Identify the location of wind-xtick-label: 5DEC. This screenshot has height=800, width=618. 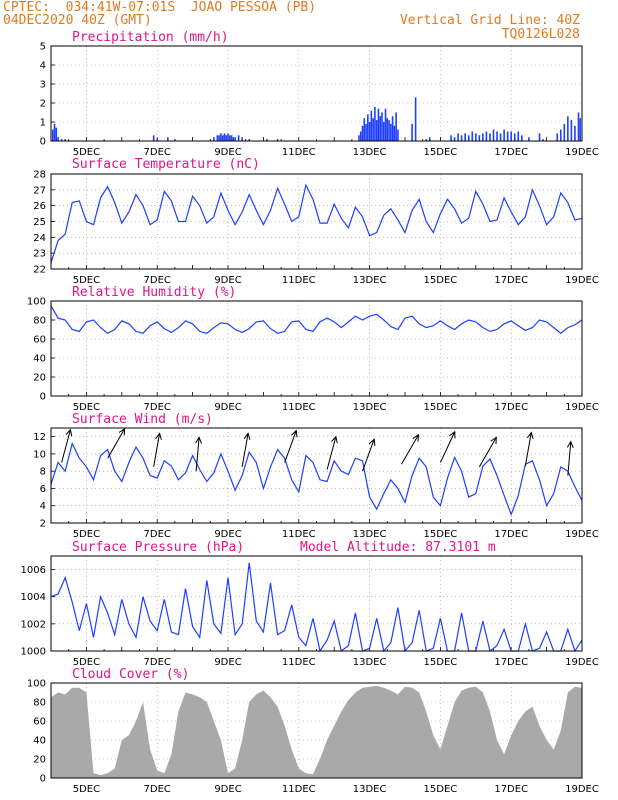
(86, 534).